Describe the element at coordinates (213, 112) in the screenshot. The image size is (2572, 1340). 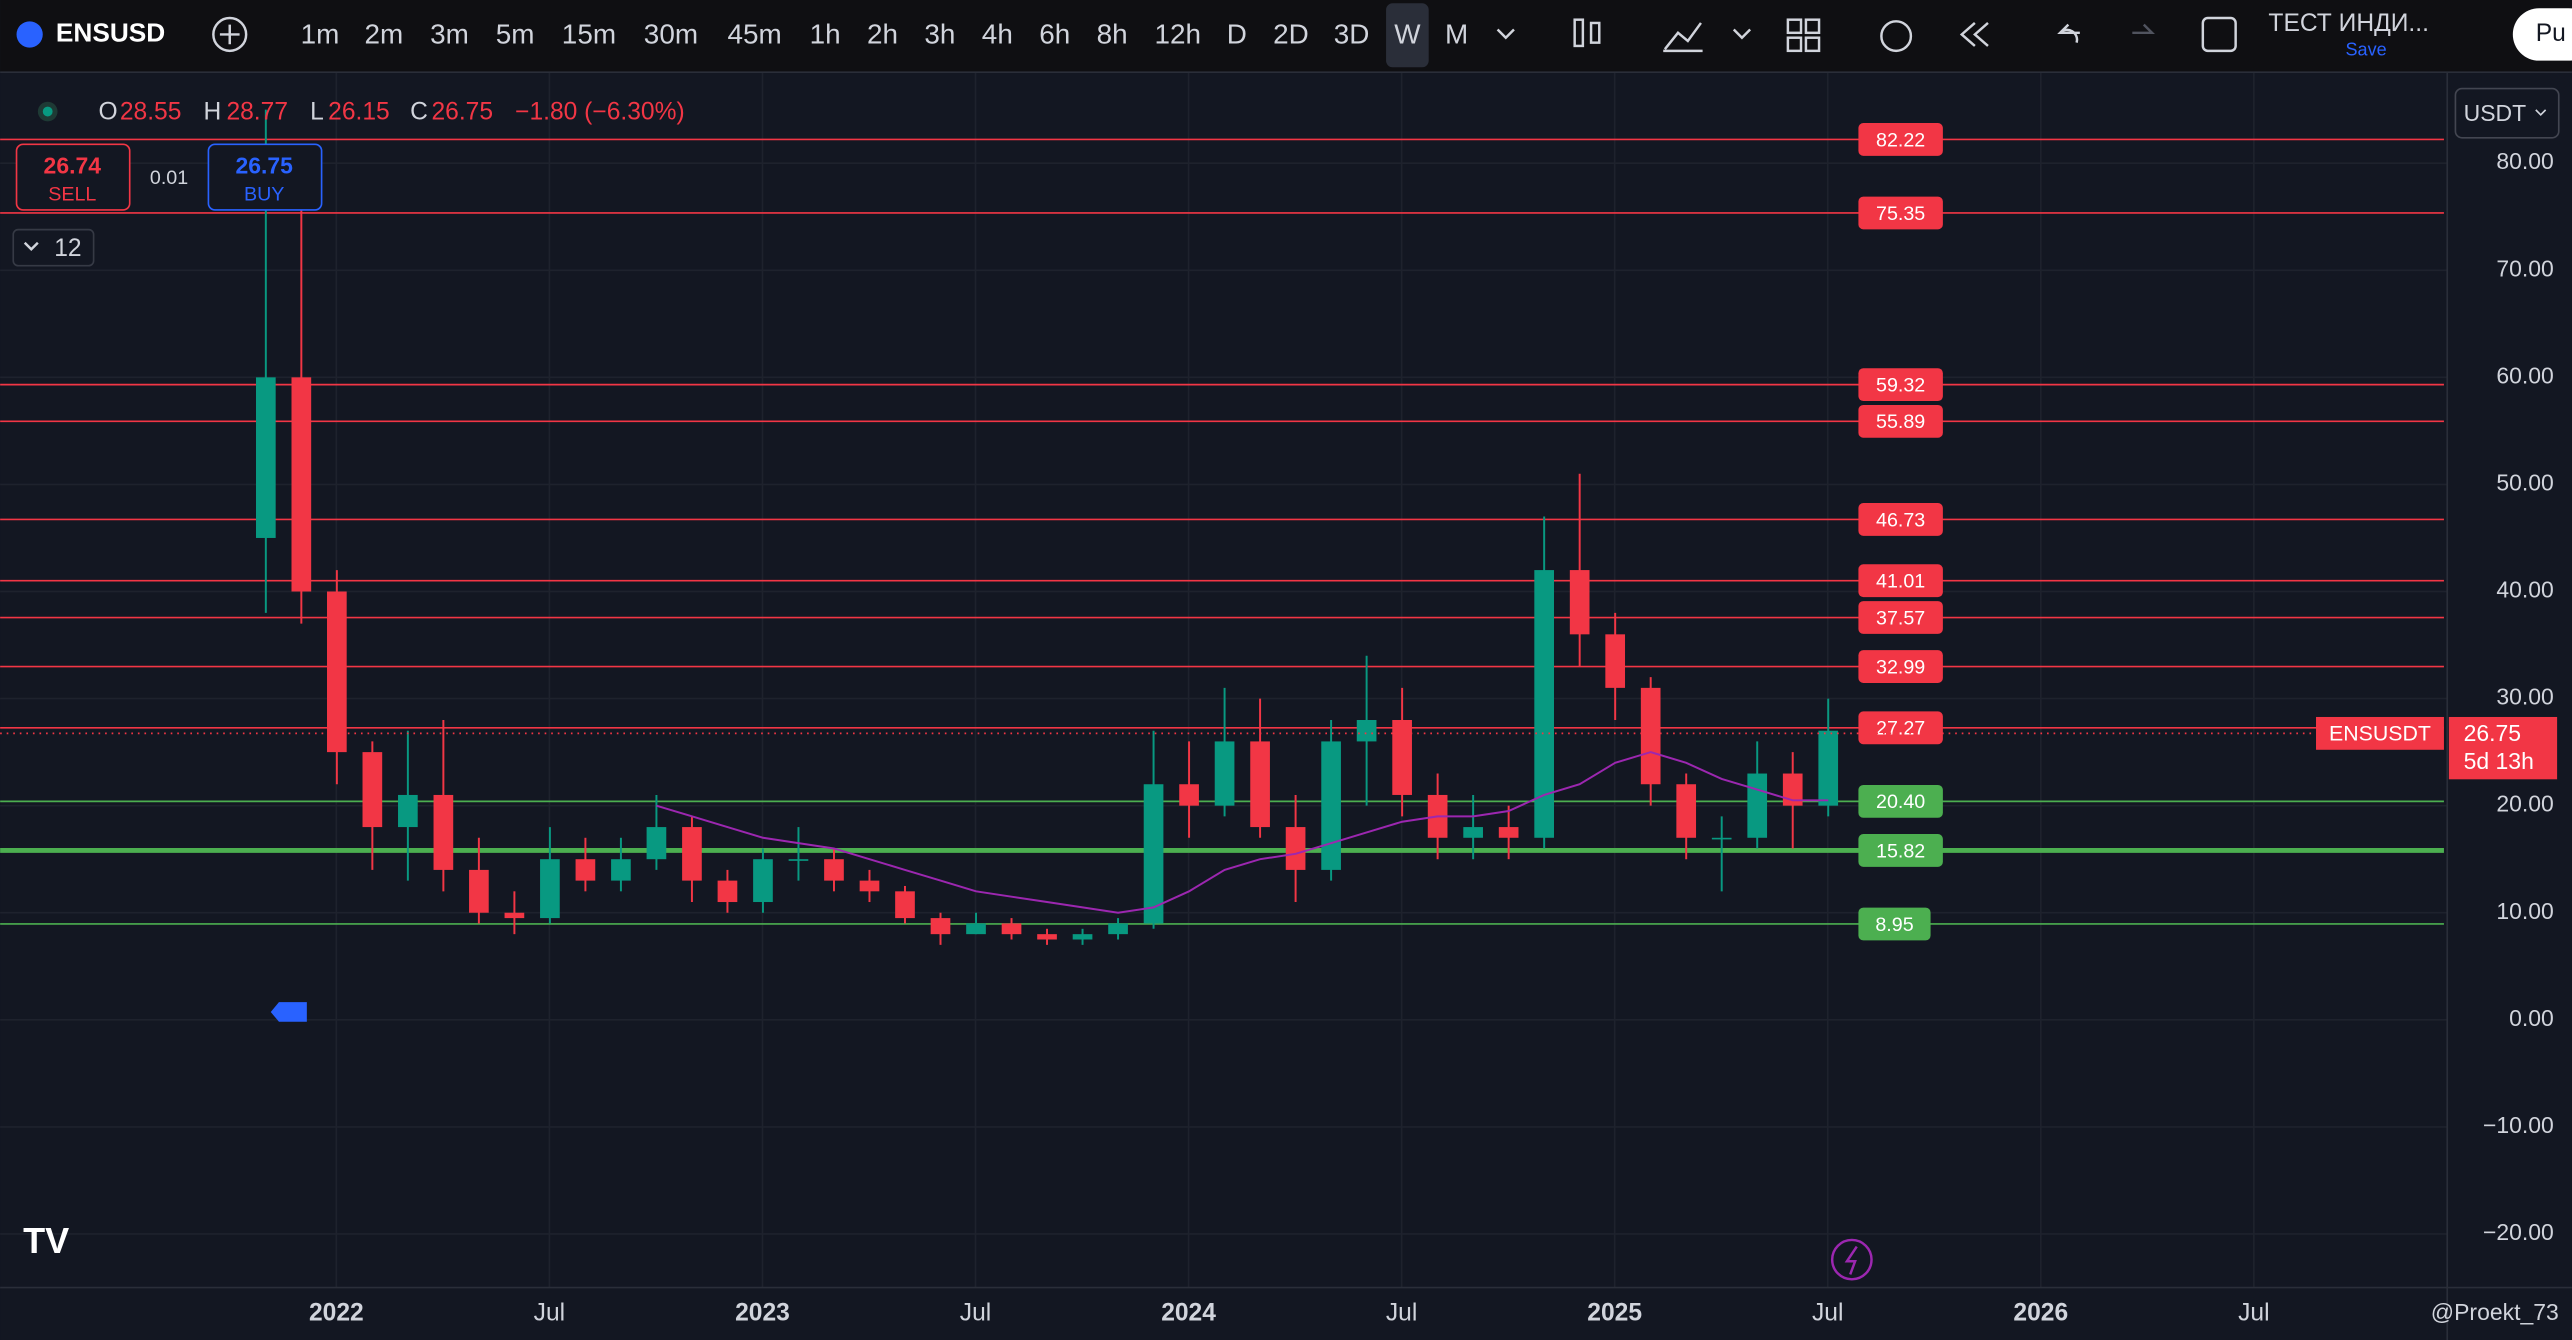
I see `high-key: H` at that location.